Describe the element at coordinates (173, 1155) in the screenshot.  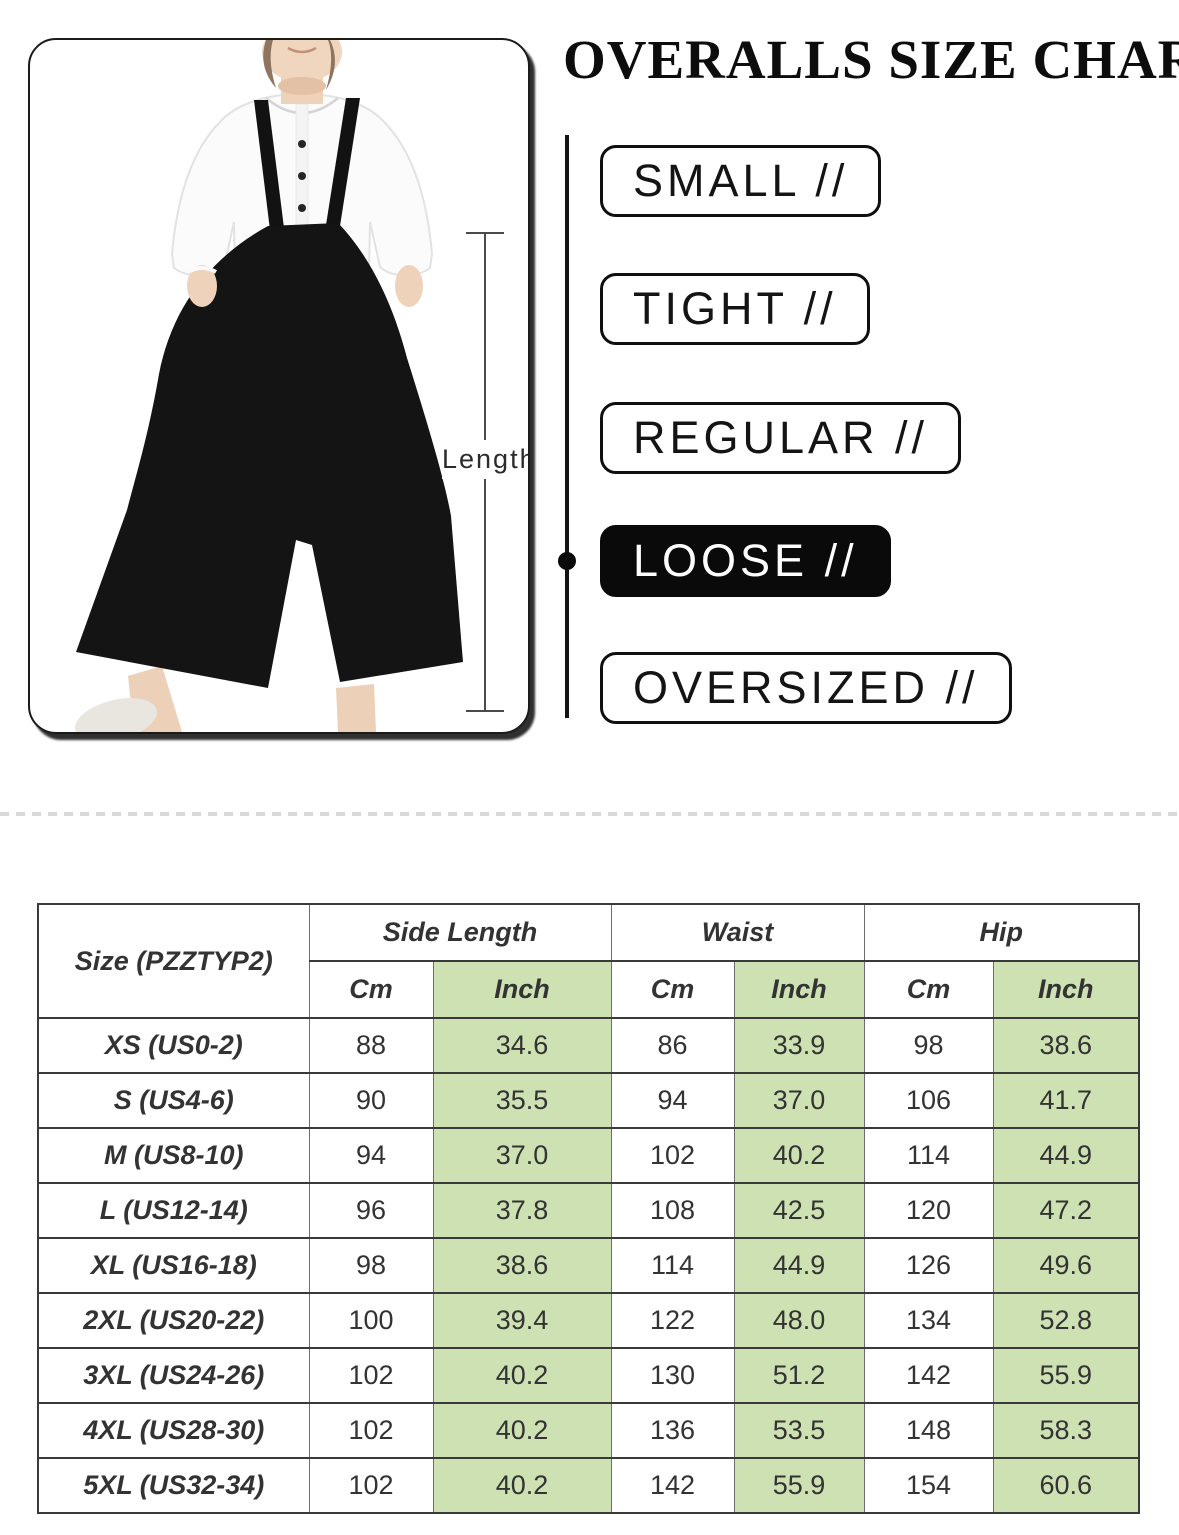
I see `size-label: M (US8-10)` at that location.